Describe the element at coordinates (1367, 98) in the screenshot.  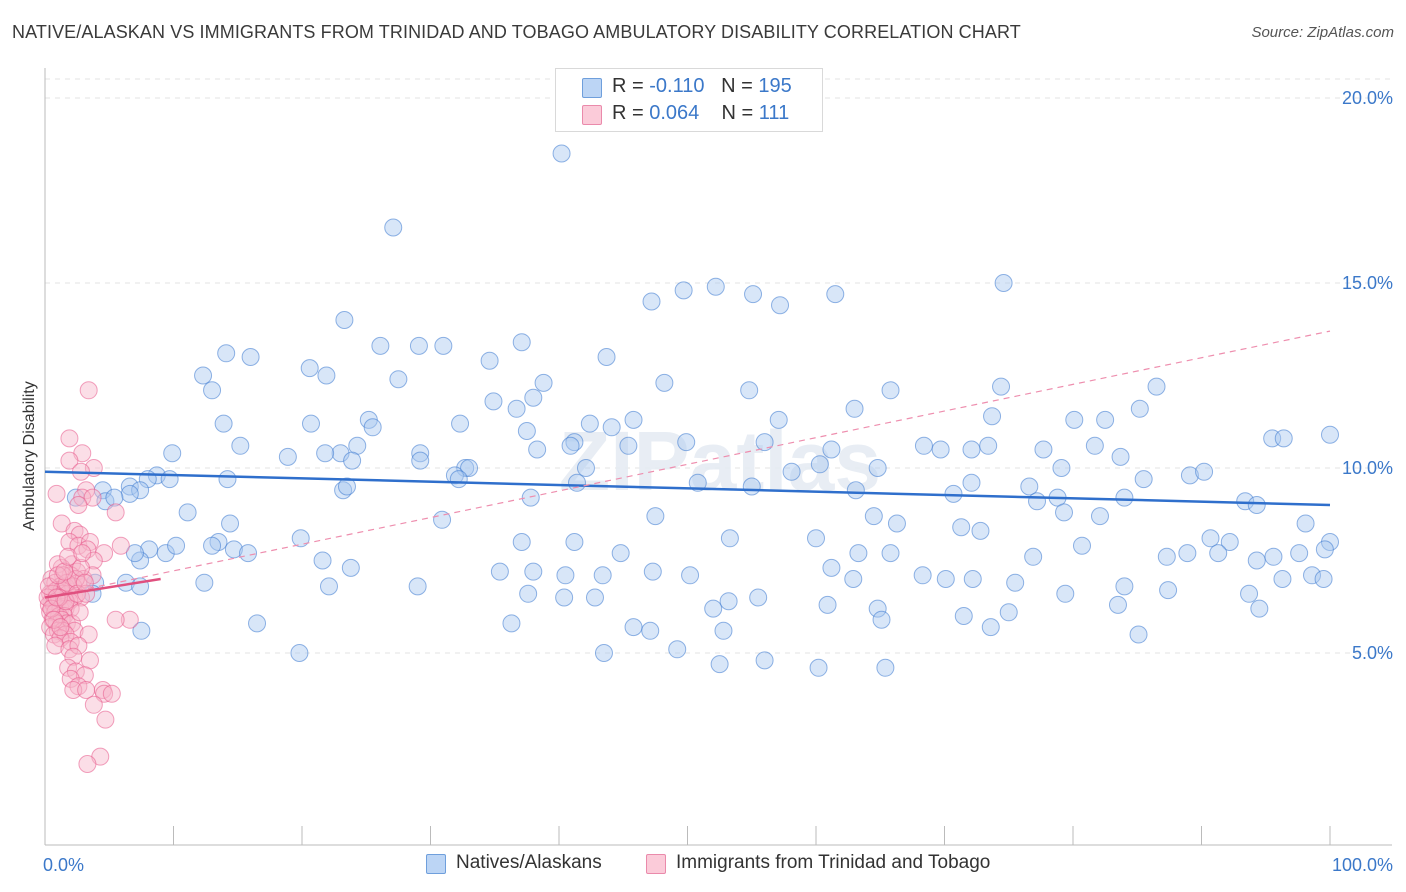
I see `y-tick-label: 20.0%` at that location.